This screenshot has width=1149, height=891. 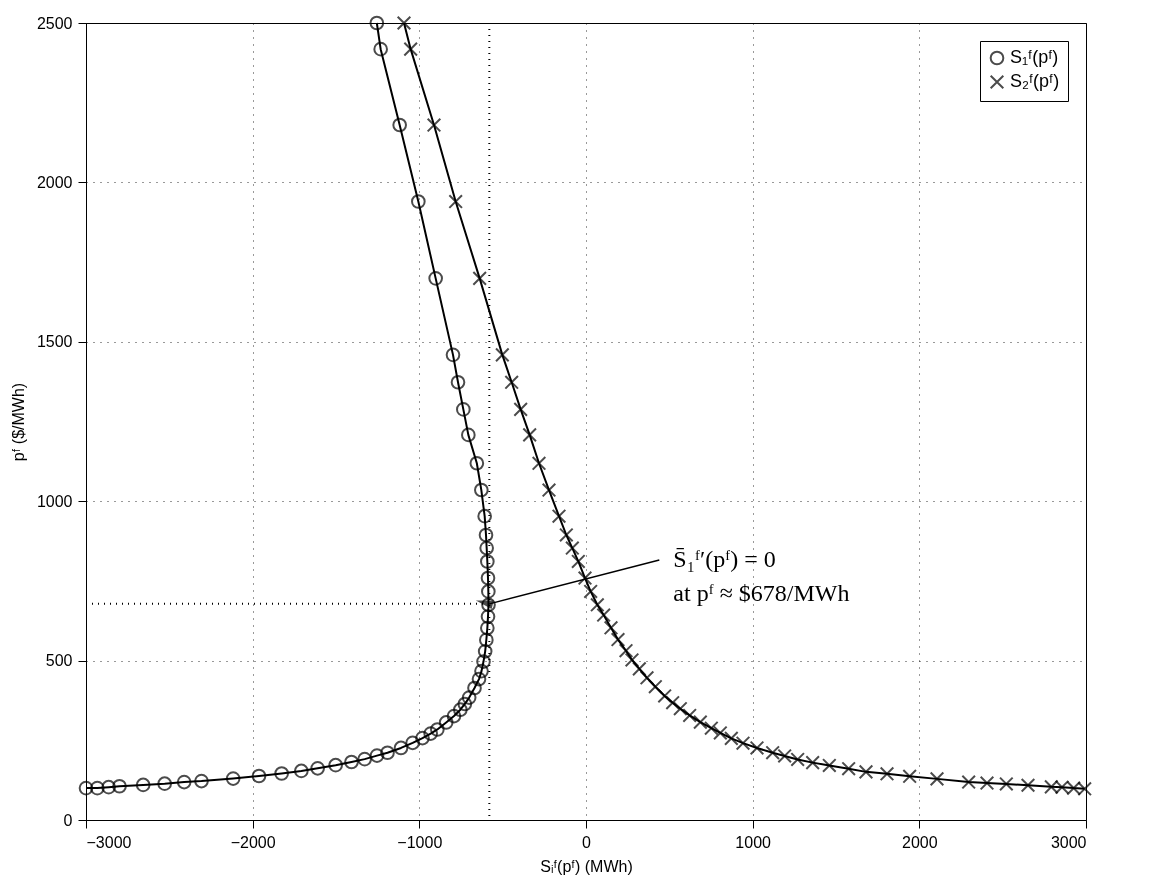 I want to click on y-tick-label: 2000, so click(x=54, y=182).